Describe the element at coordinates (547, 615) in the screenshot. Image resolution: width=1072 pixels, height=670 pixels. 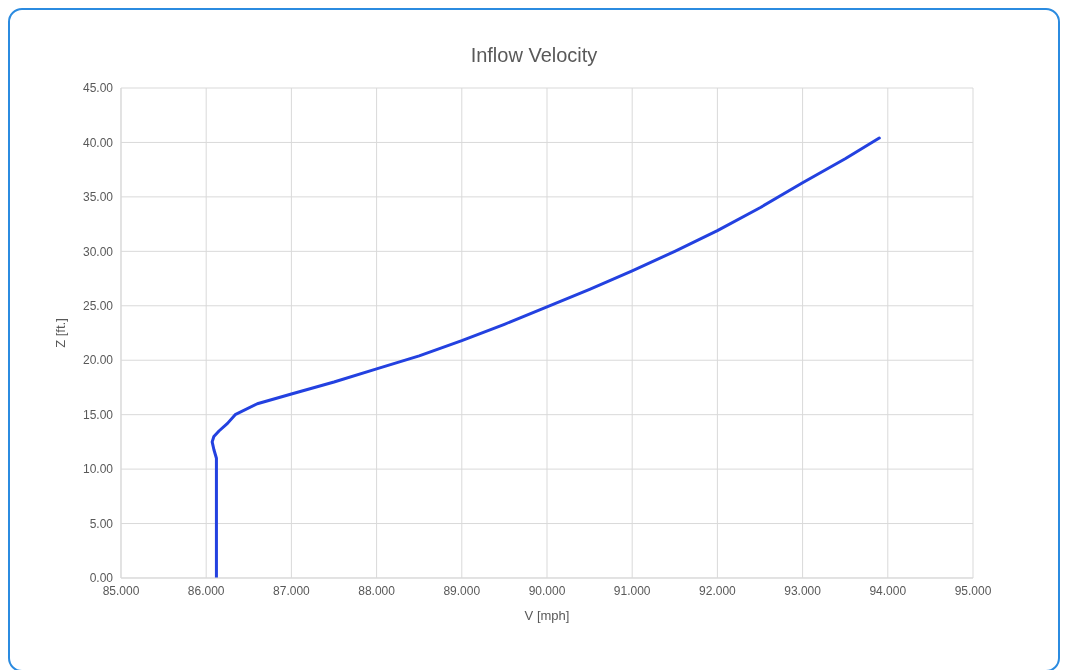
I see `x-axis-title: V [mph]` at that location.